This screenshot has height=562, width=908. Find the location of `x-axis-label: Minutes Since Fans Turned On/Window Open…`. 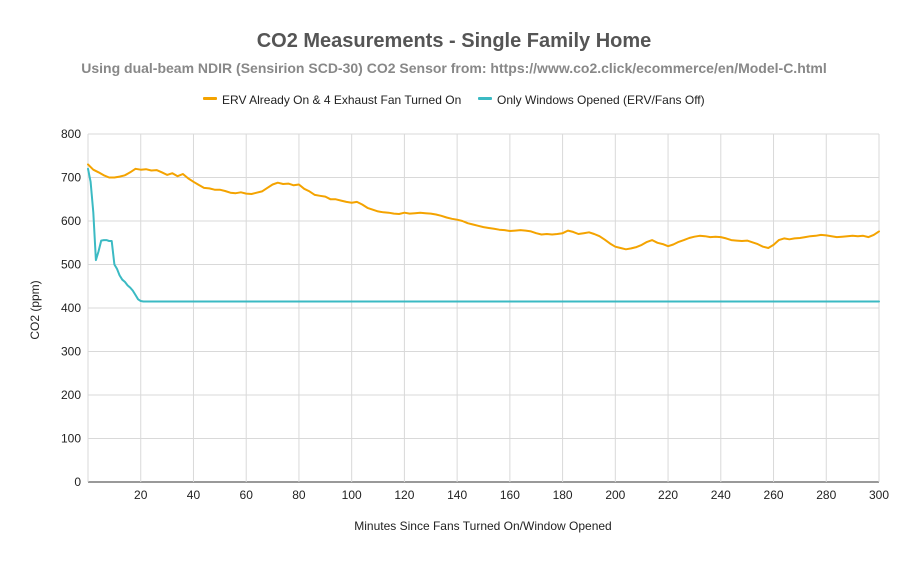

x-axis-label: Minutes Since Fans Turned On/Window Open… is located at coordinates (482, 526).